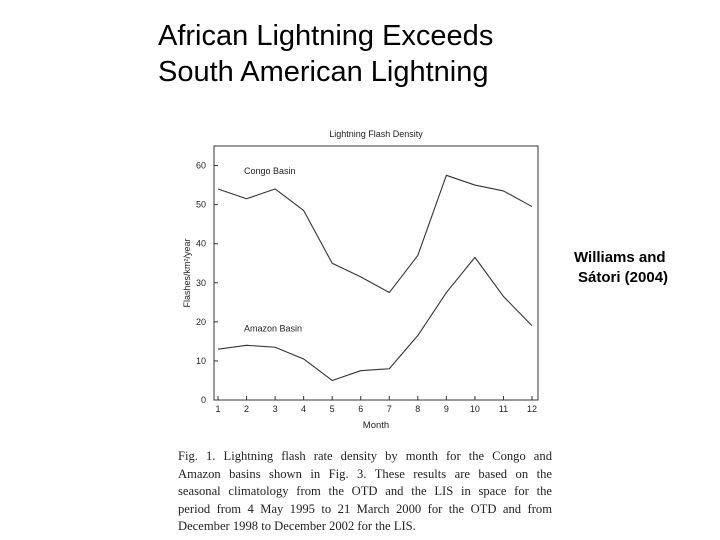 The height and width of the screenshot is (540, 720). Describe the element at coordinates (623, 277) in the screenshot. I see `citation-line-2: Sátori (2004)` at that location.